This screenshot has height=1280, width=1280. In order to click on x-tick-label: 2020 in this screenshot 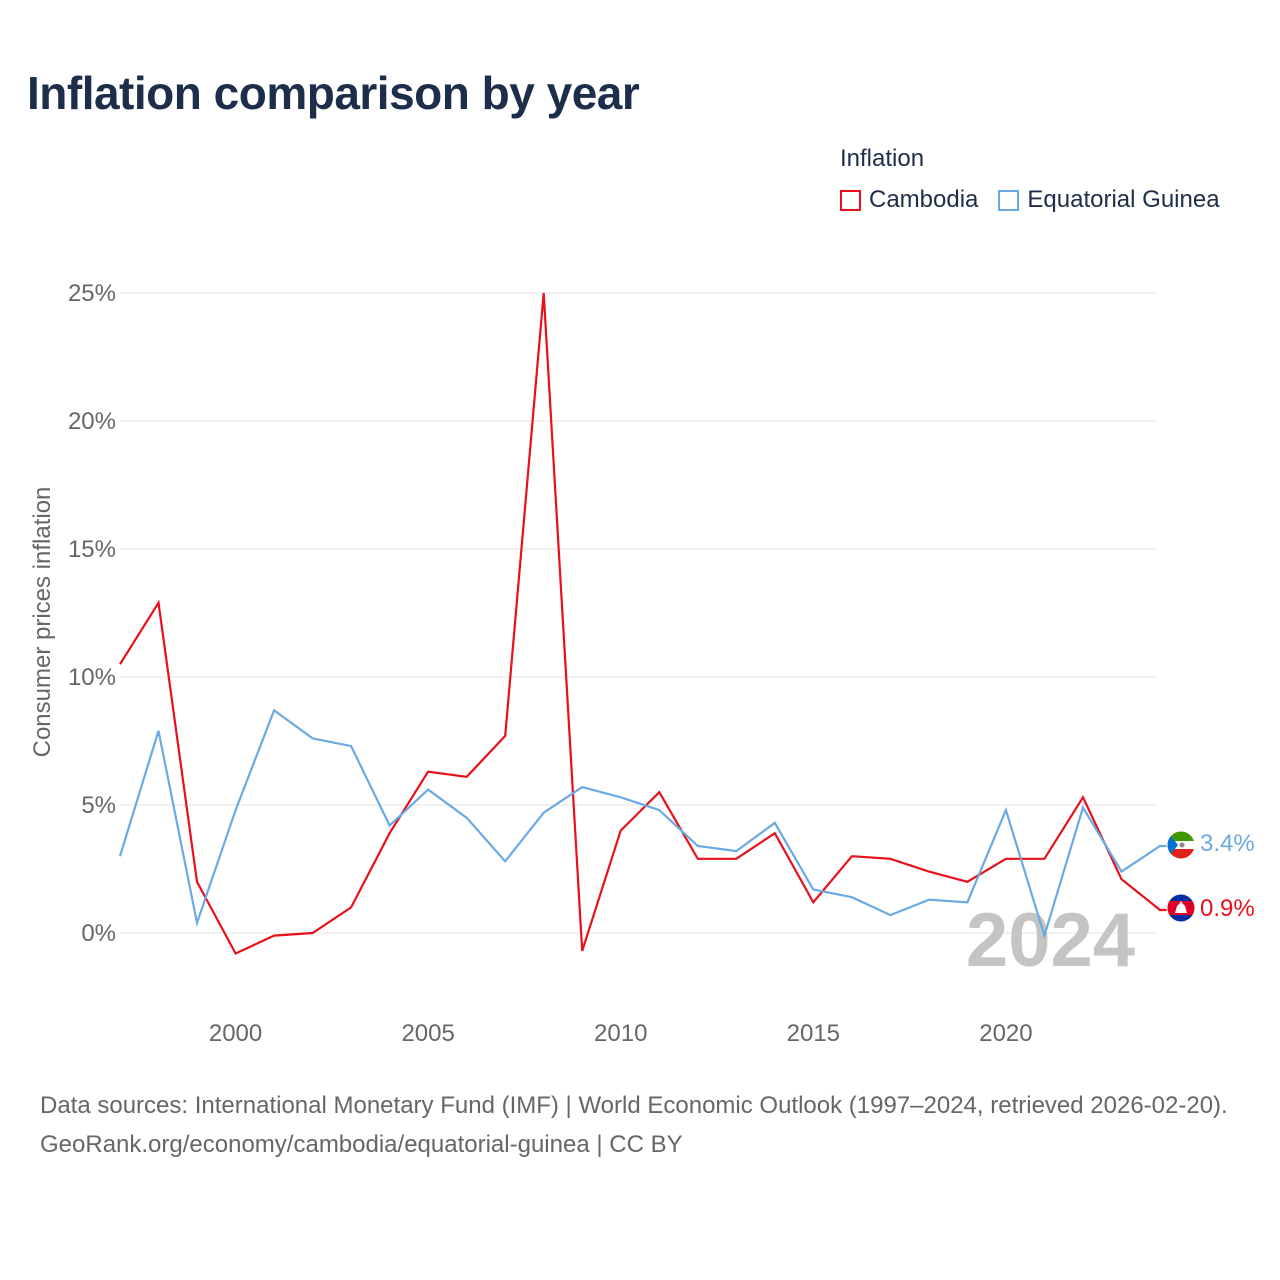, I will do `click(1005, 1033)`.